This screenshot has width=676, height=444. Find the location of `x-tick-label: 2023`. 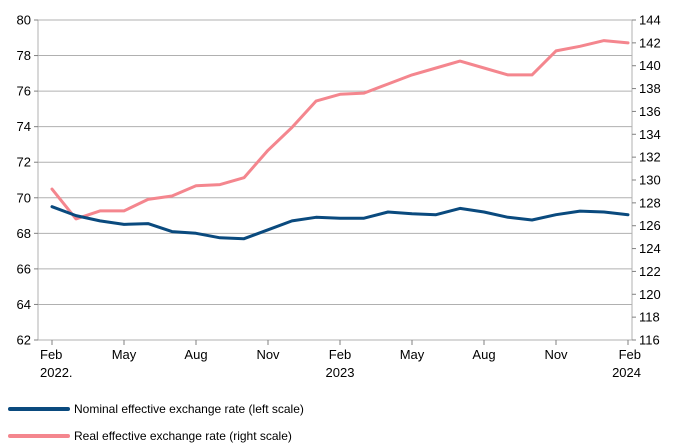

x-tick-label: 2023 is located at coordinates (340, 372).